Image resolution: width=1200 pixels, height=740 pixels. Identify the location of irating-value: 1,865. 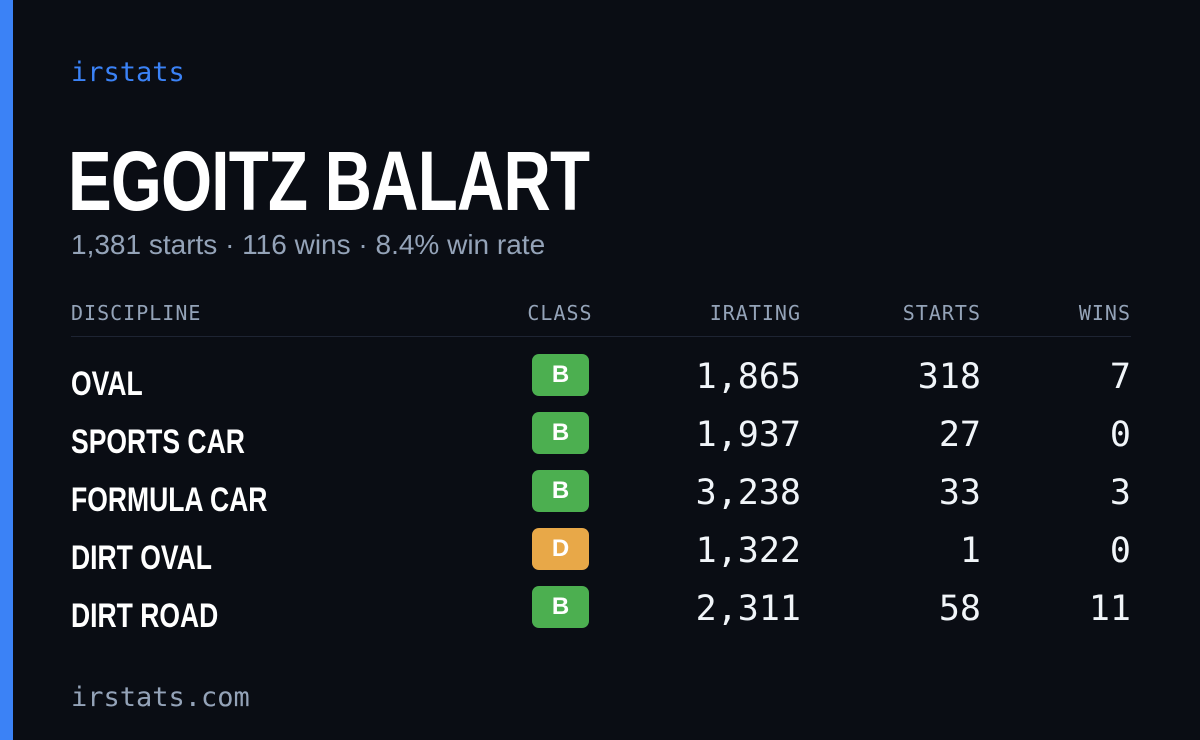
(748, 377).